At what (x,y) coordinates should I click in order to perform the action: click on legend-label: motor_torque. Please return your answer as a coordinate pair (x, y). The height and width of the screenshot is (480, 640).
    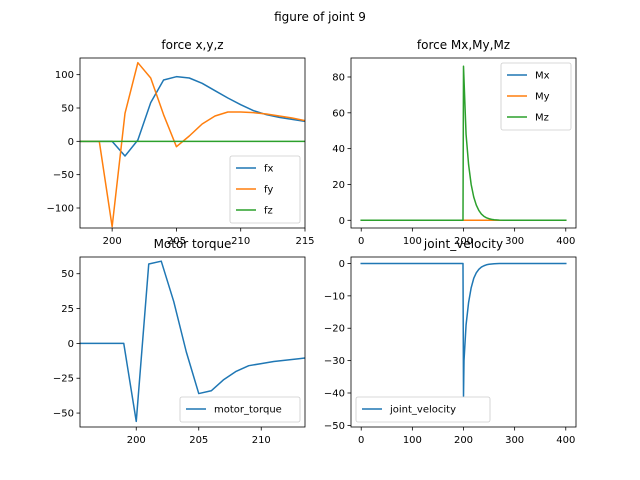
    Looking at the image, I should click on (248, 410).